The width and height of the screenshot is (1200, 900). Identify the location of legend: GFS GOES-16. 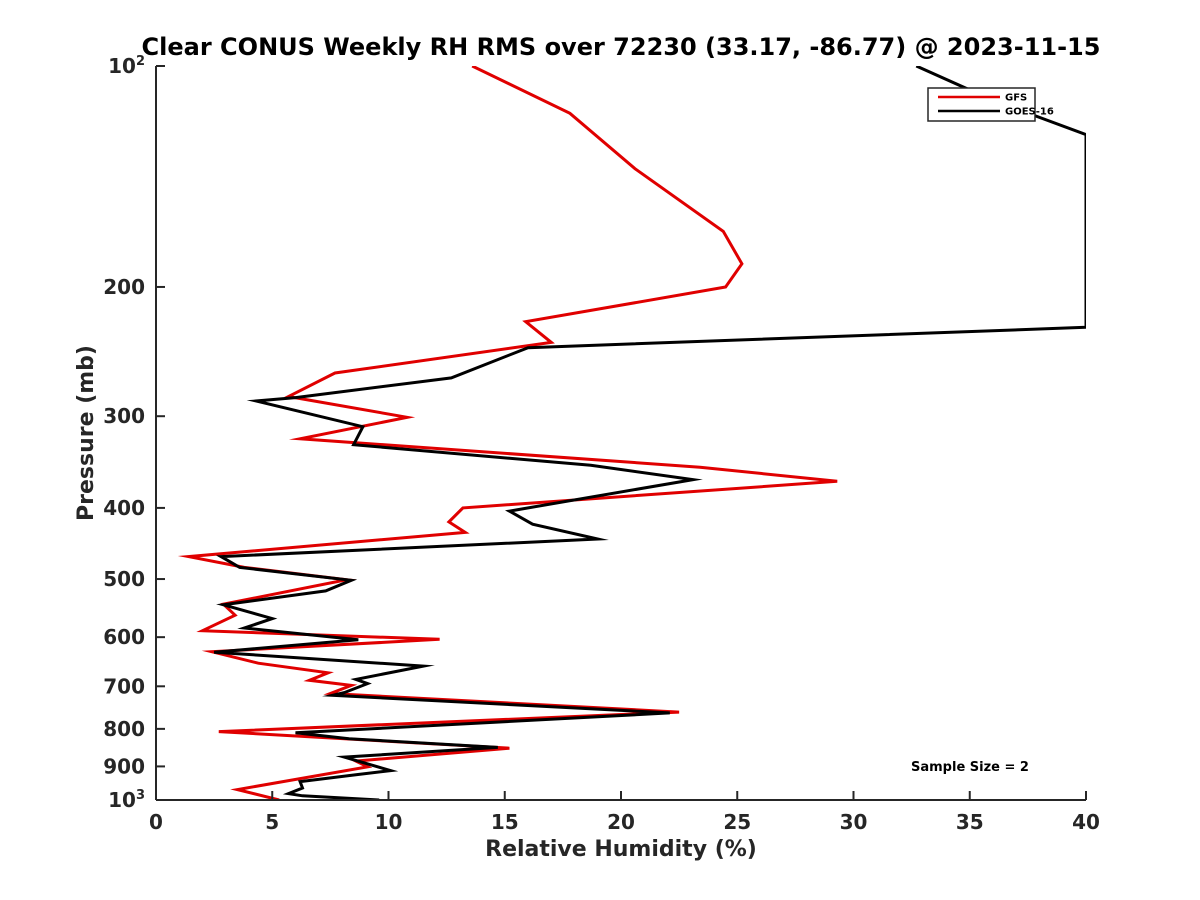
(990, 104).